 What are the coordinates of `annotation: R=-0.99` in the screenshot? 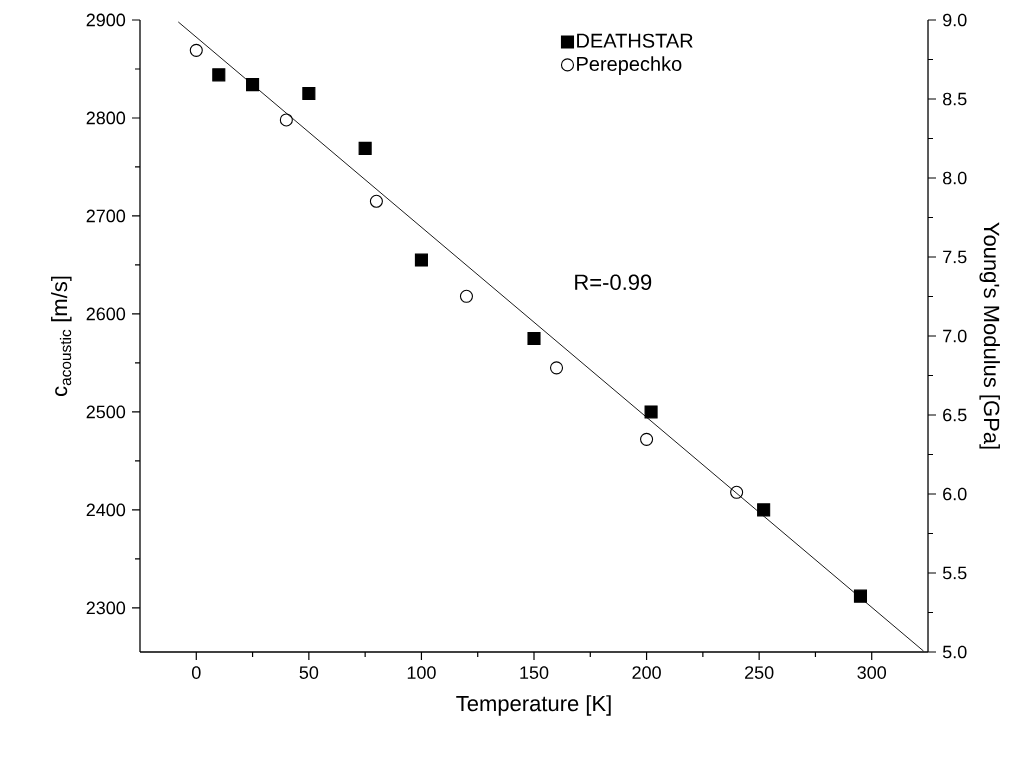 It's located at (613, 282).